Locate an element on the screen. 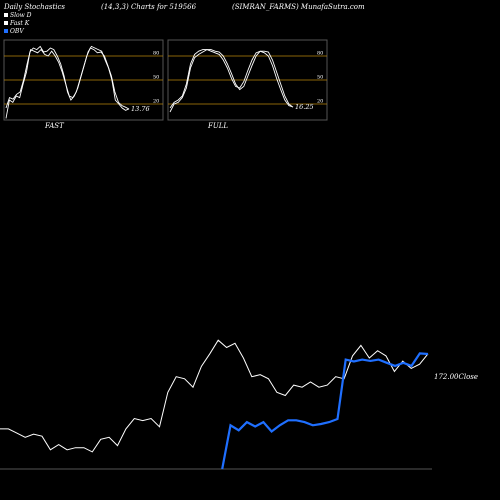 The height and width of the screenshot is (500, 500). fast-series-fast-k is located at coordinates (67, 82).